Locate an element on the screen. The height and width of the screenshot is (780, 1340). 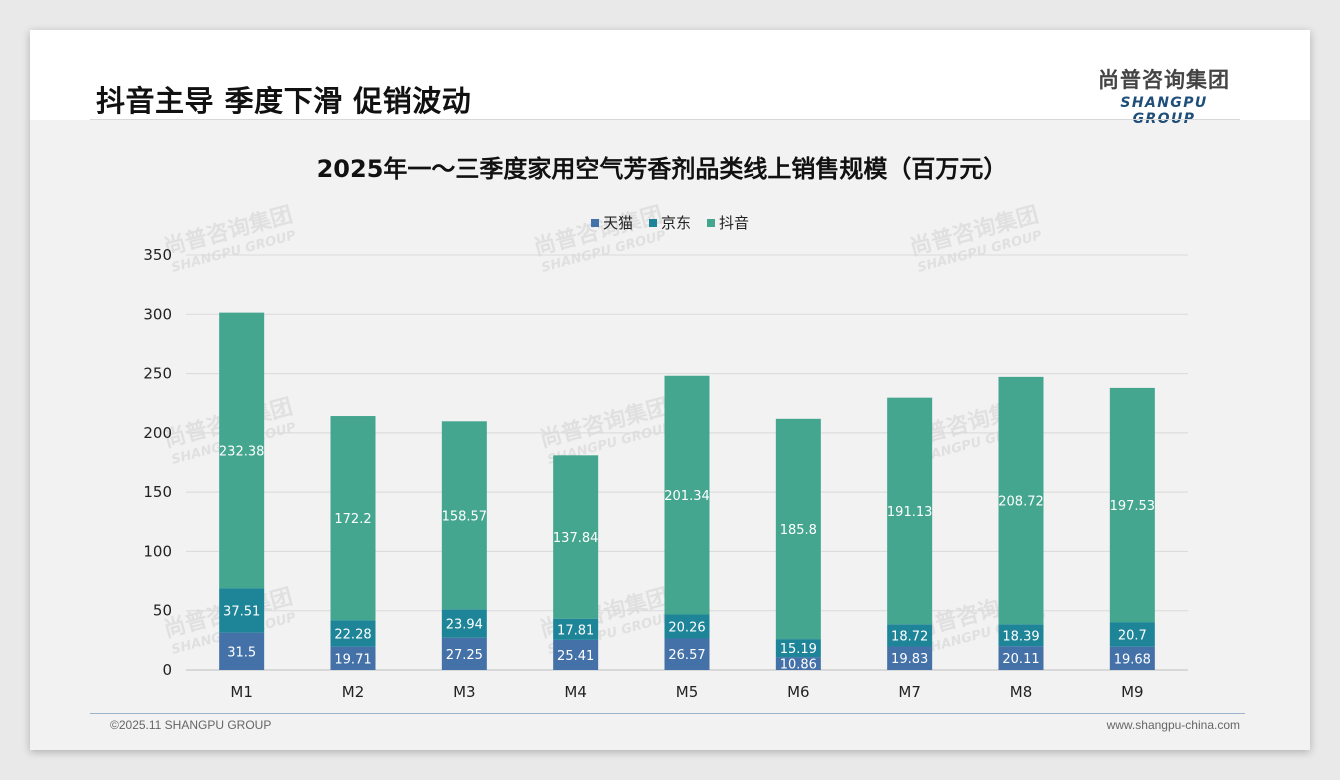
data-label: 19.68 is located at coordinates (1132, 659).